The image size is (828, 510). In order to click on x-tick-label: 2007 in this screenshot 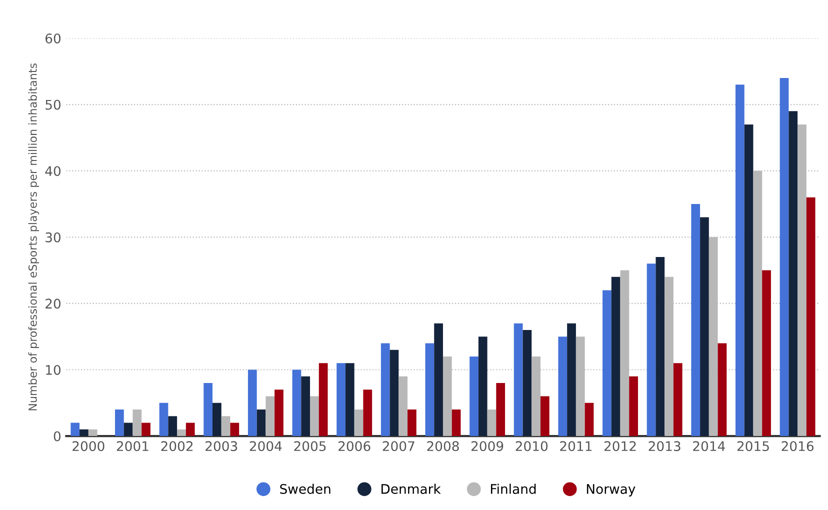, I will do `click(398, 446)`.